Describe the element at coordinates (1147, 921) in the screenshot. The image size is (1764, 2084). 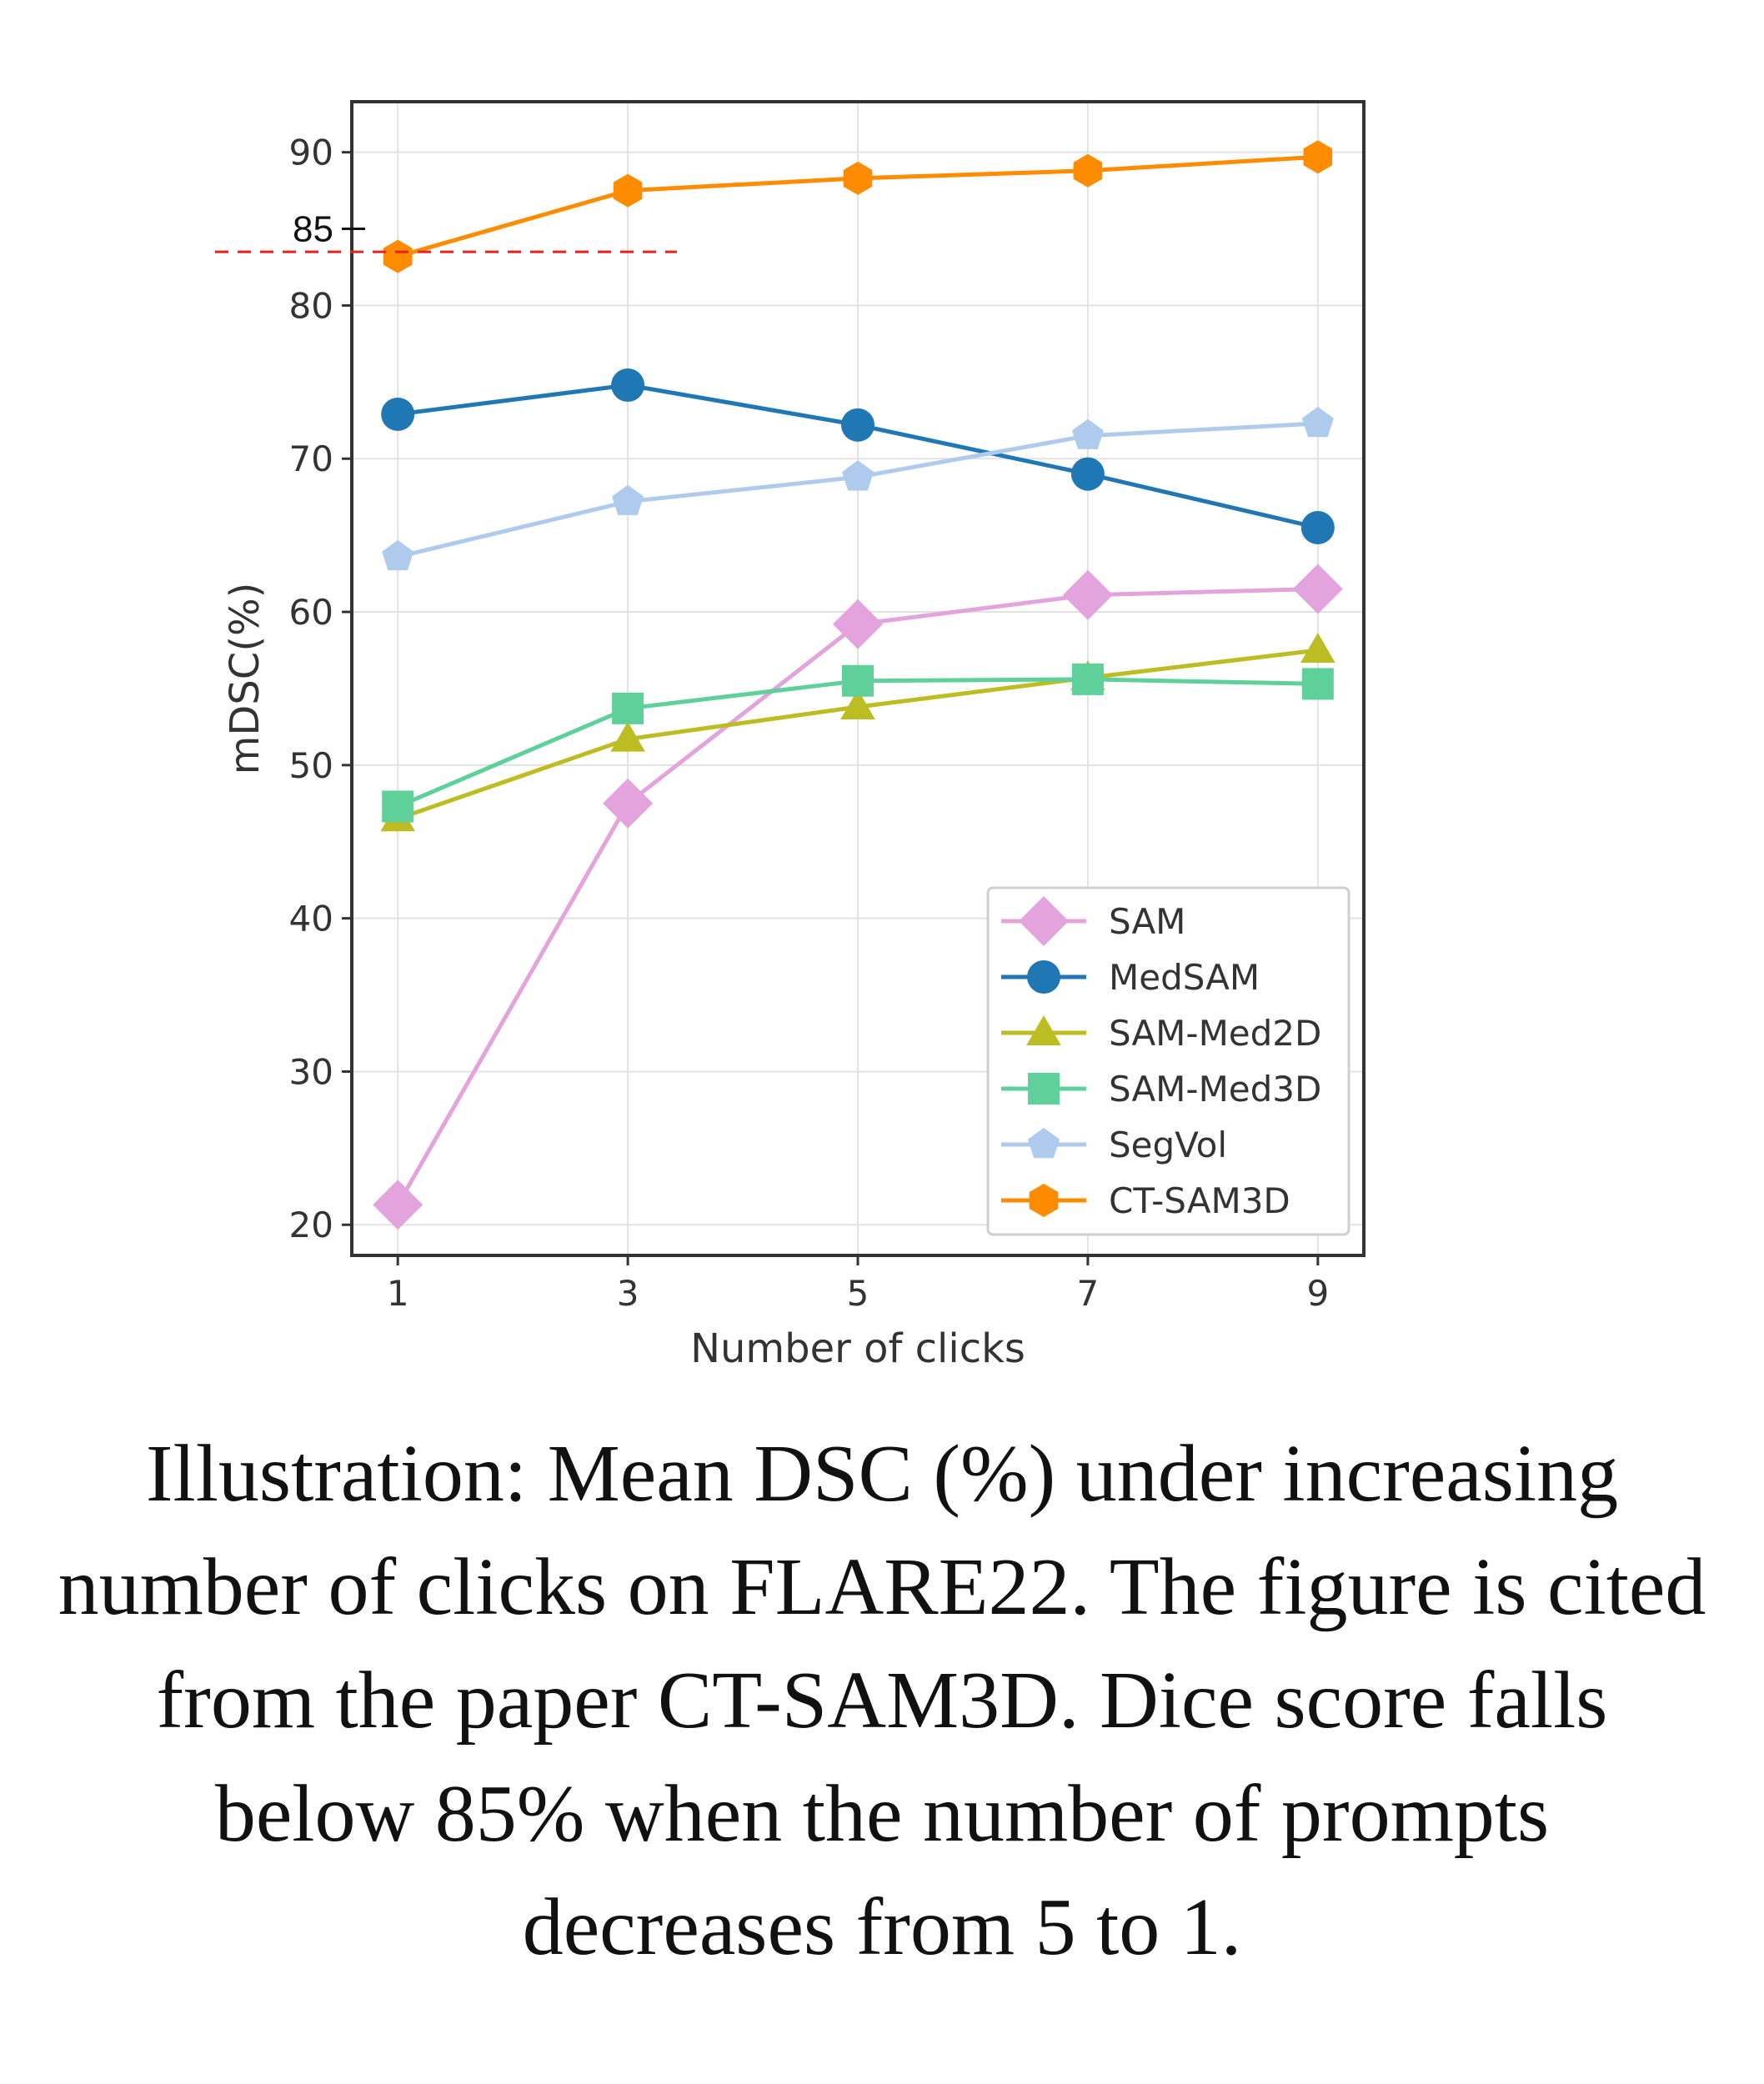
I see `legend-label: SAM` at that location.